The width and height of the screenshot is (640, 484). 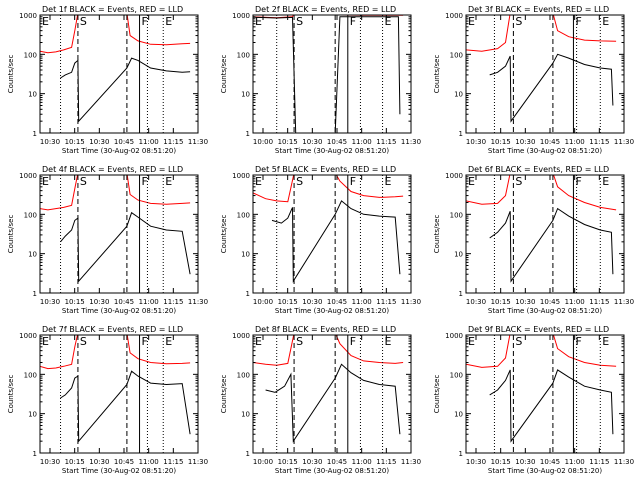 What do you see at coordinates (538, 169) in the screenshot?
I see `chart-title: Det 6f BLACK = Events, RED = LLD` at bounding box center [538, 169].